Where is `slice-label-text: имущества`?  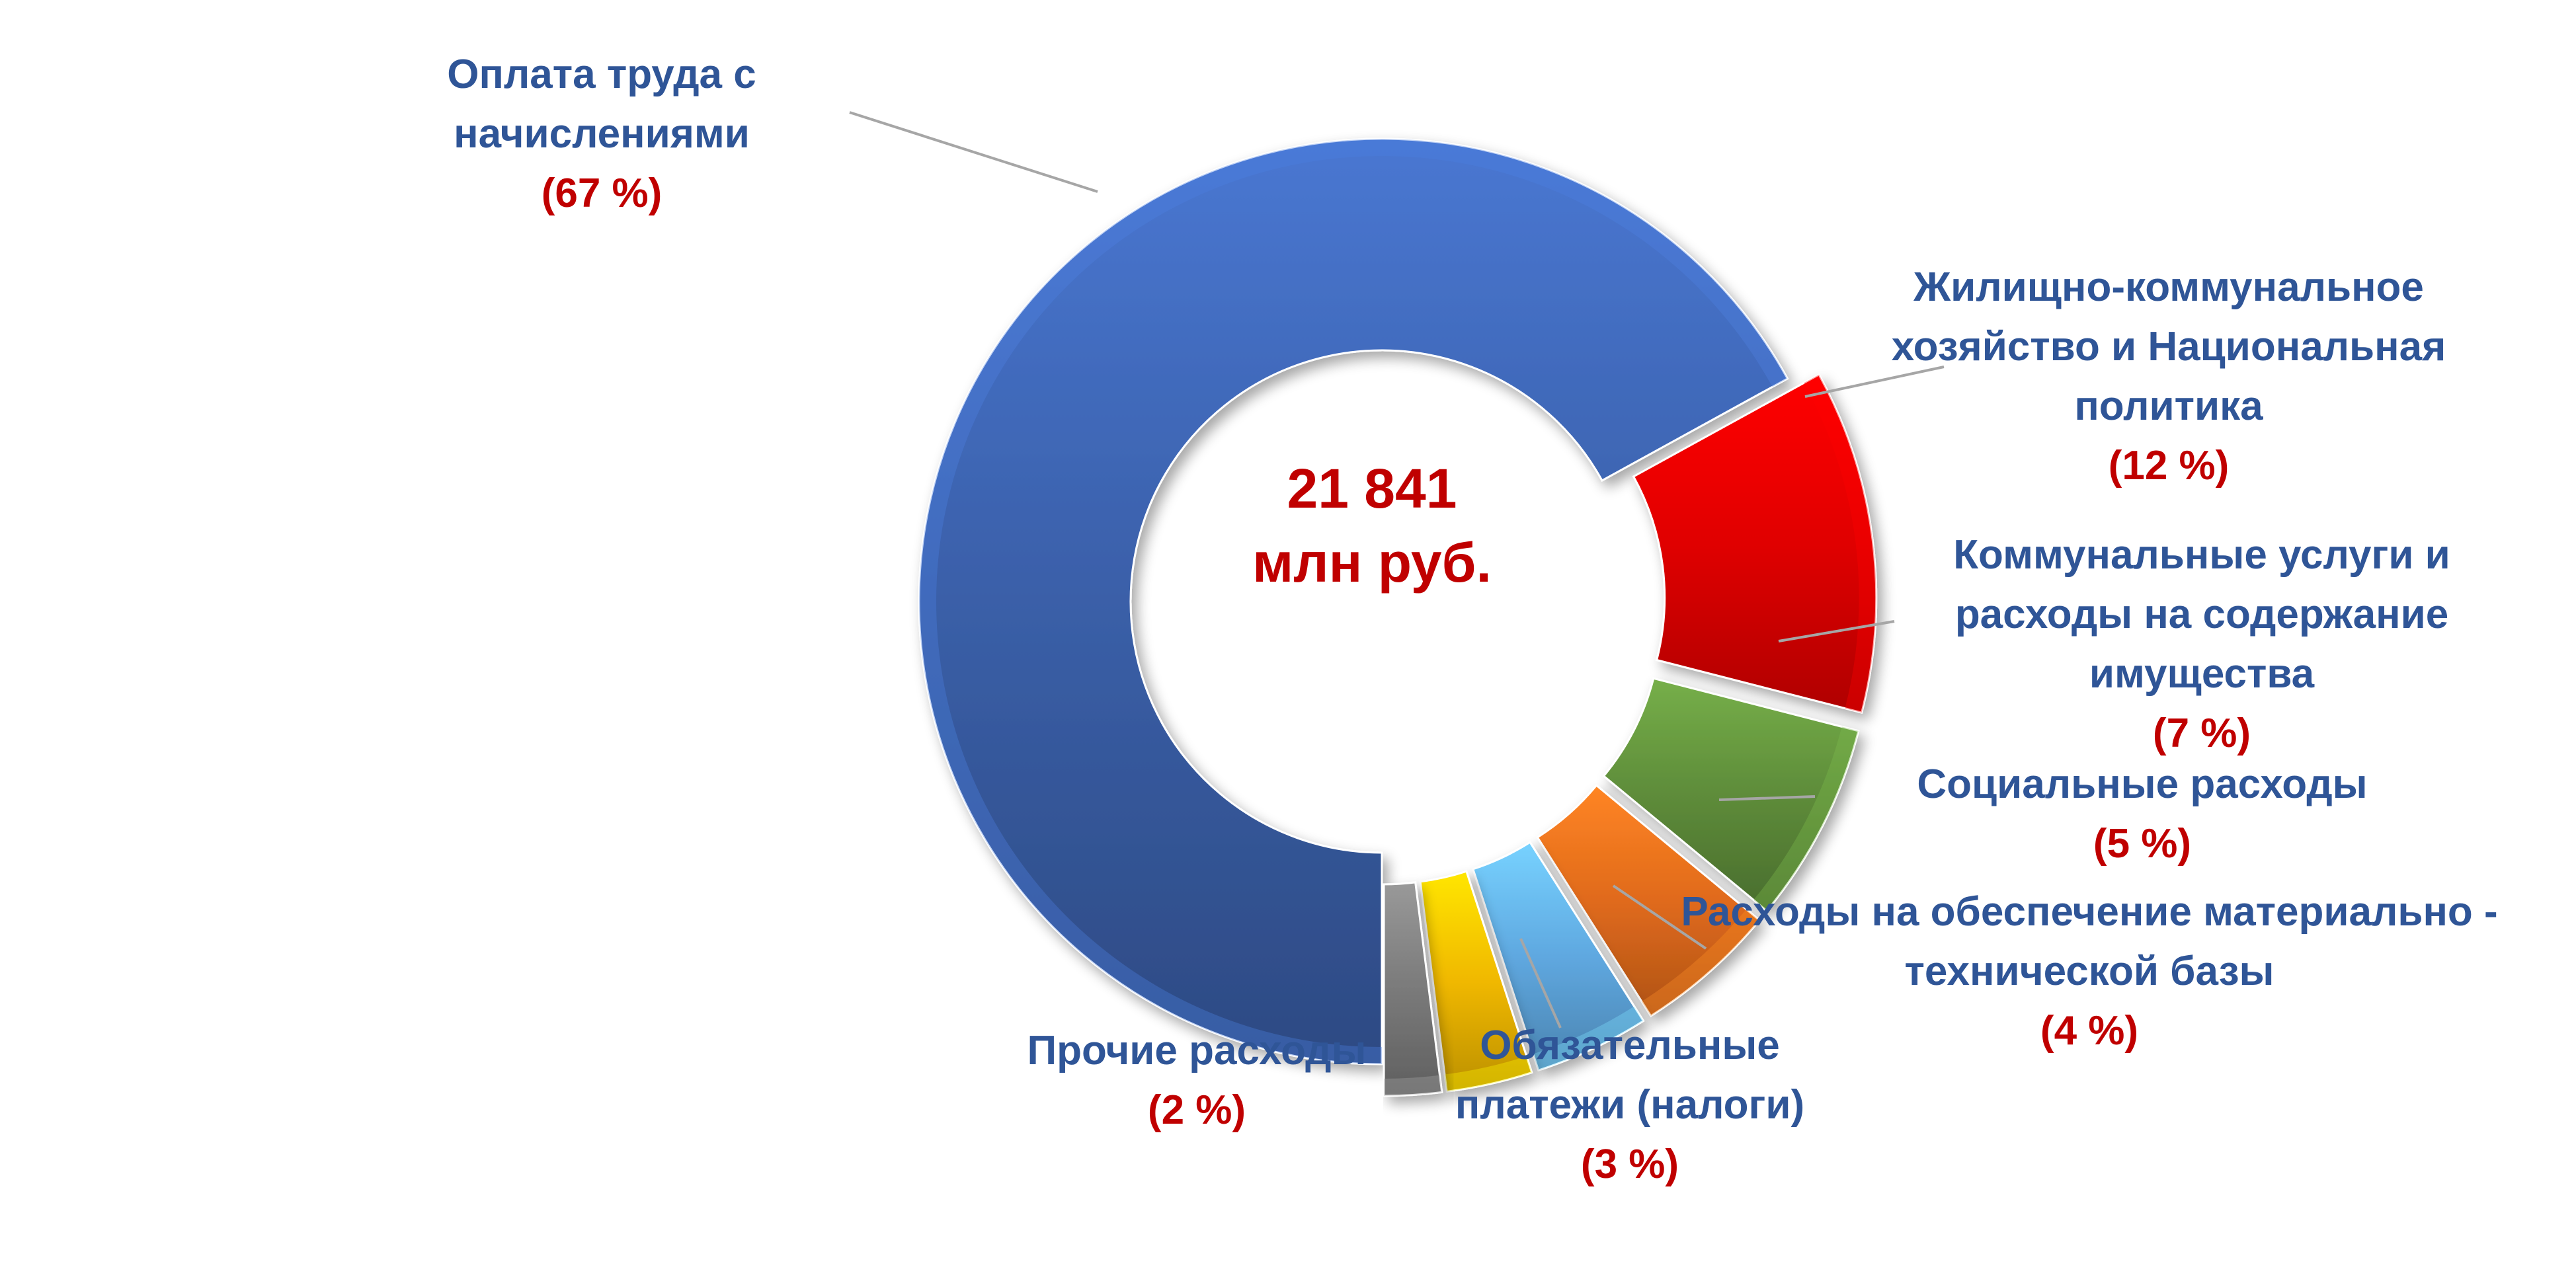 slice-label-text: имущества is located at coordinates (2202, 674).